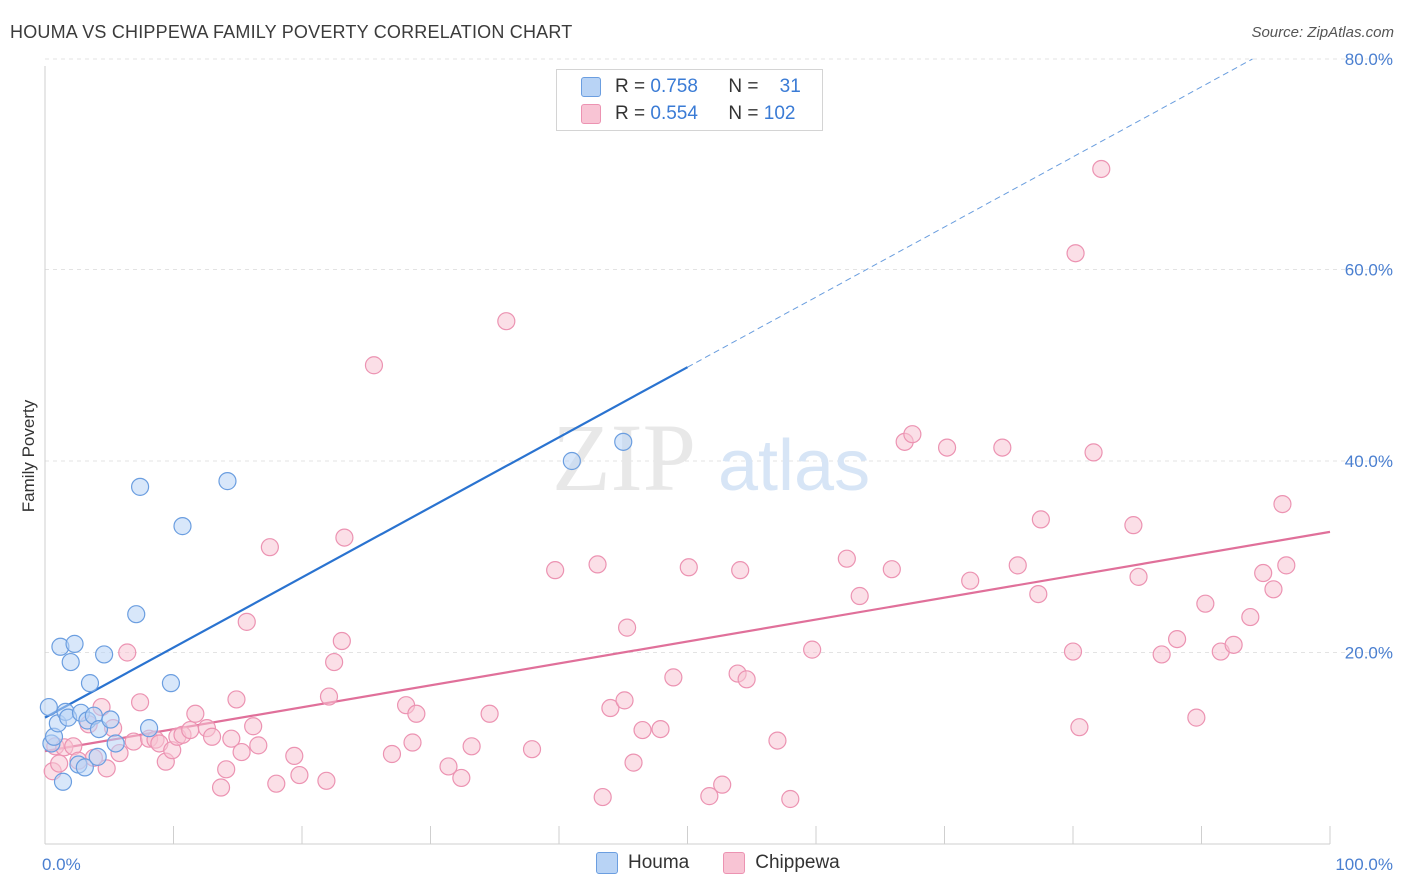 The height and width of the screenshot is (892, 1406). I want to click on x-tick-label-0: 0.0%, so click(61, 864).